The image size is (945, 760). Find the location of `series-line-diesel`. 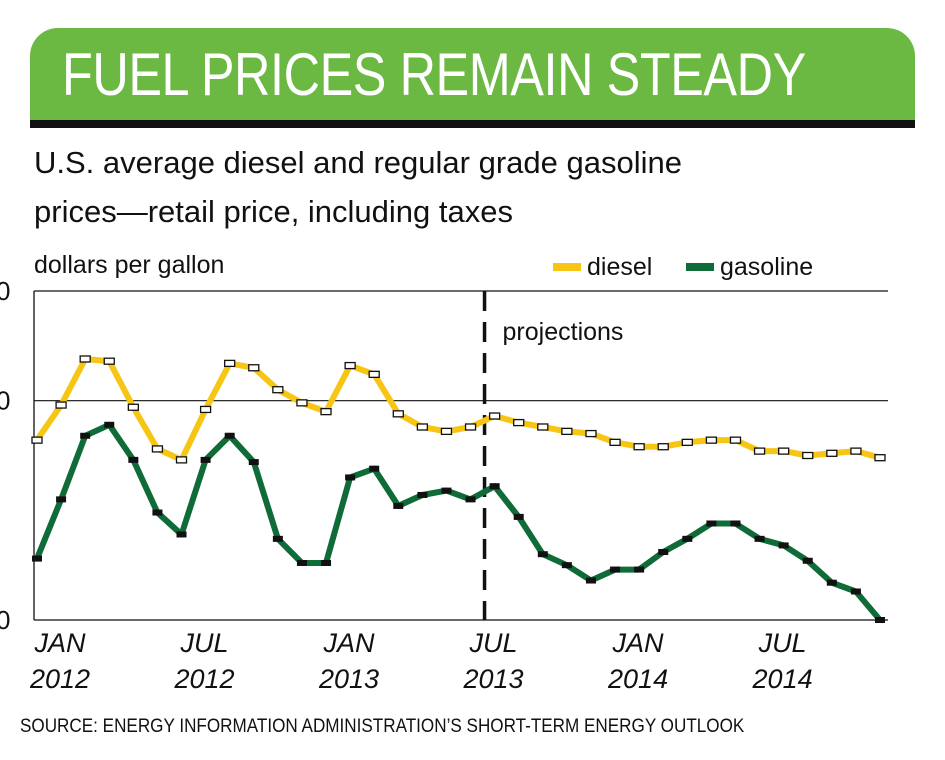

series-line-diesel is located at coordinates (458, 409).